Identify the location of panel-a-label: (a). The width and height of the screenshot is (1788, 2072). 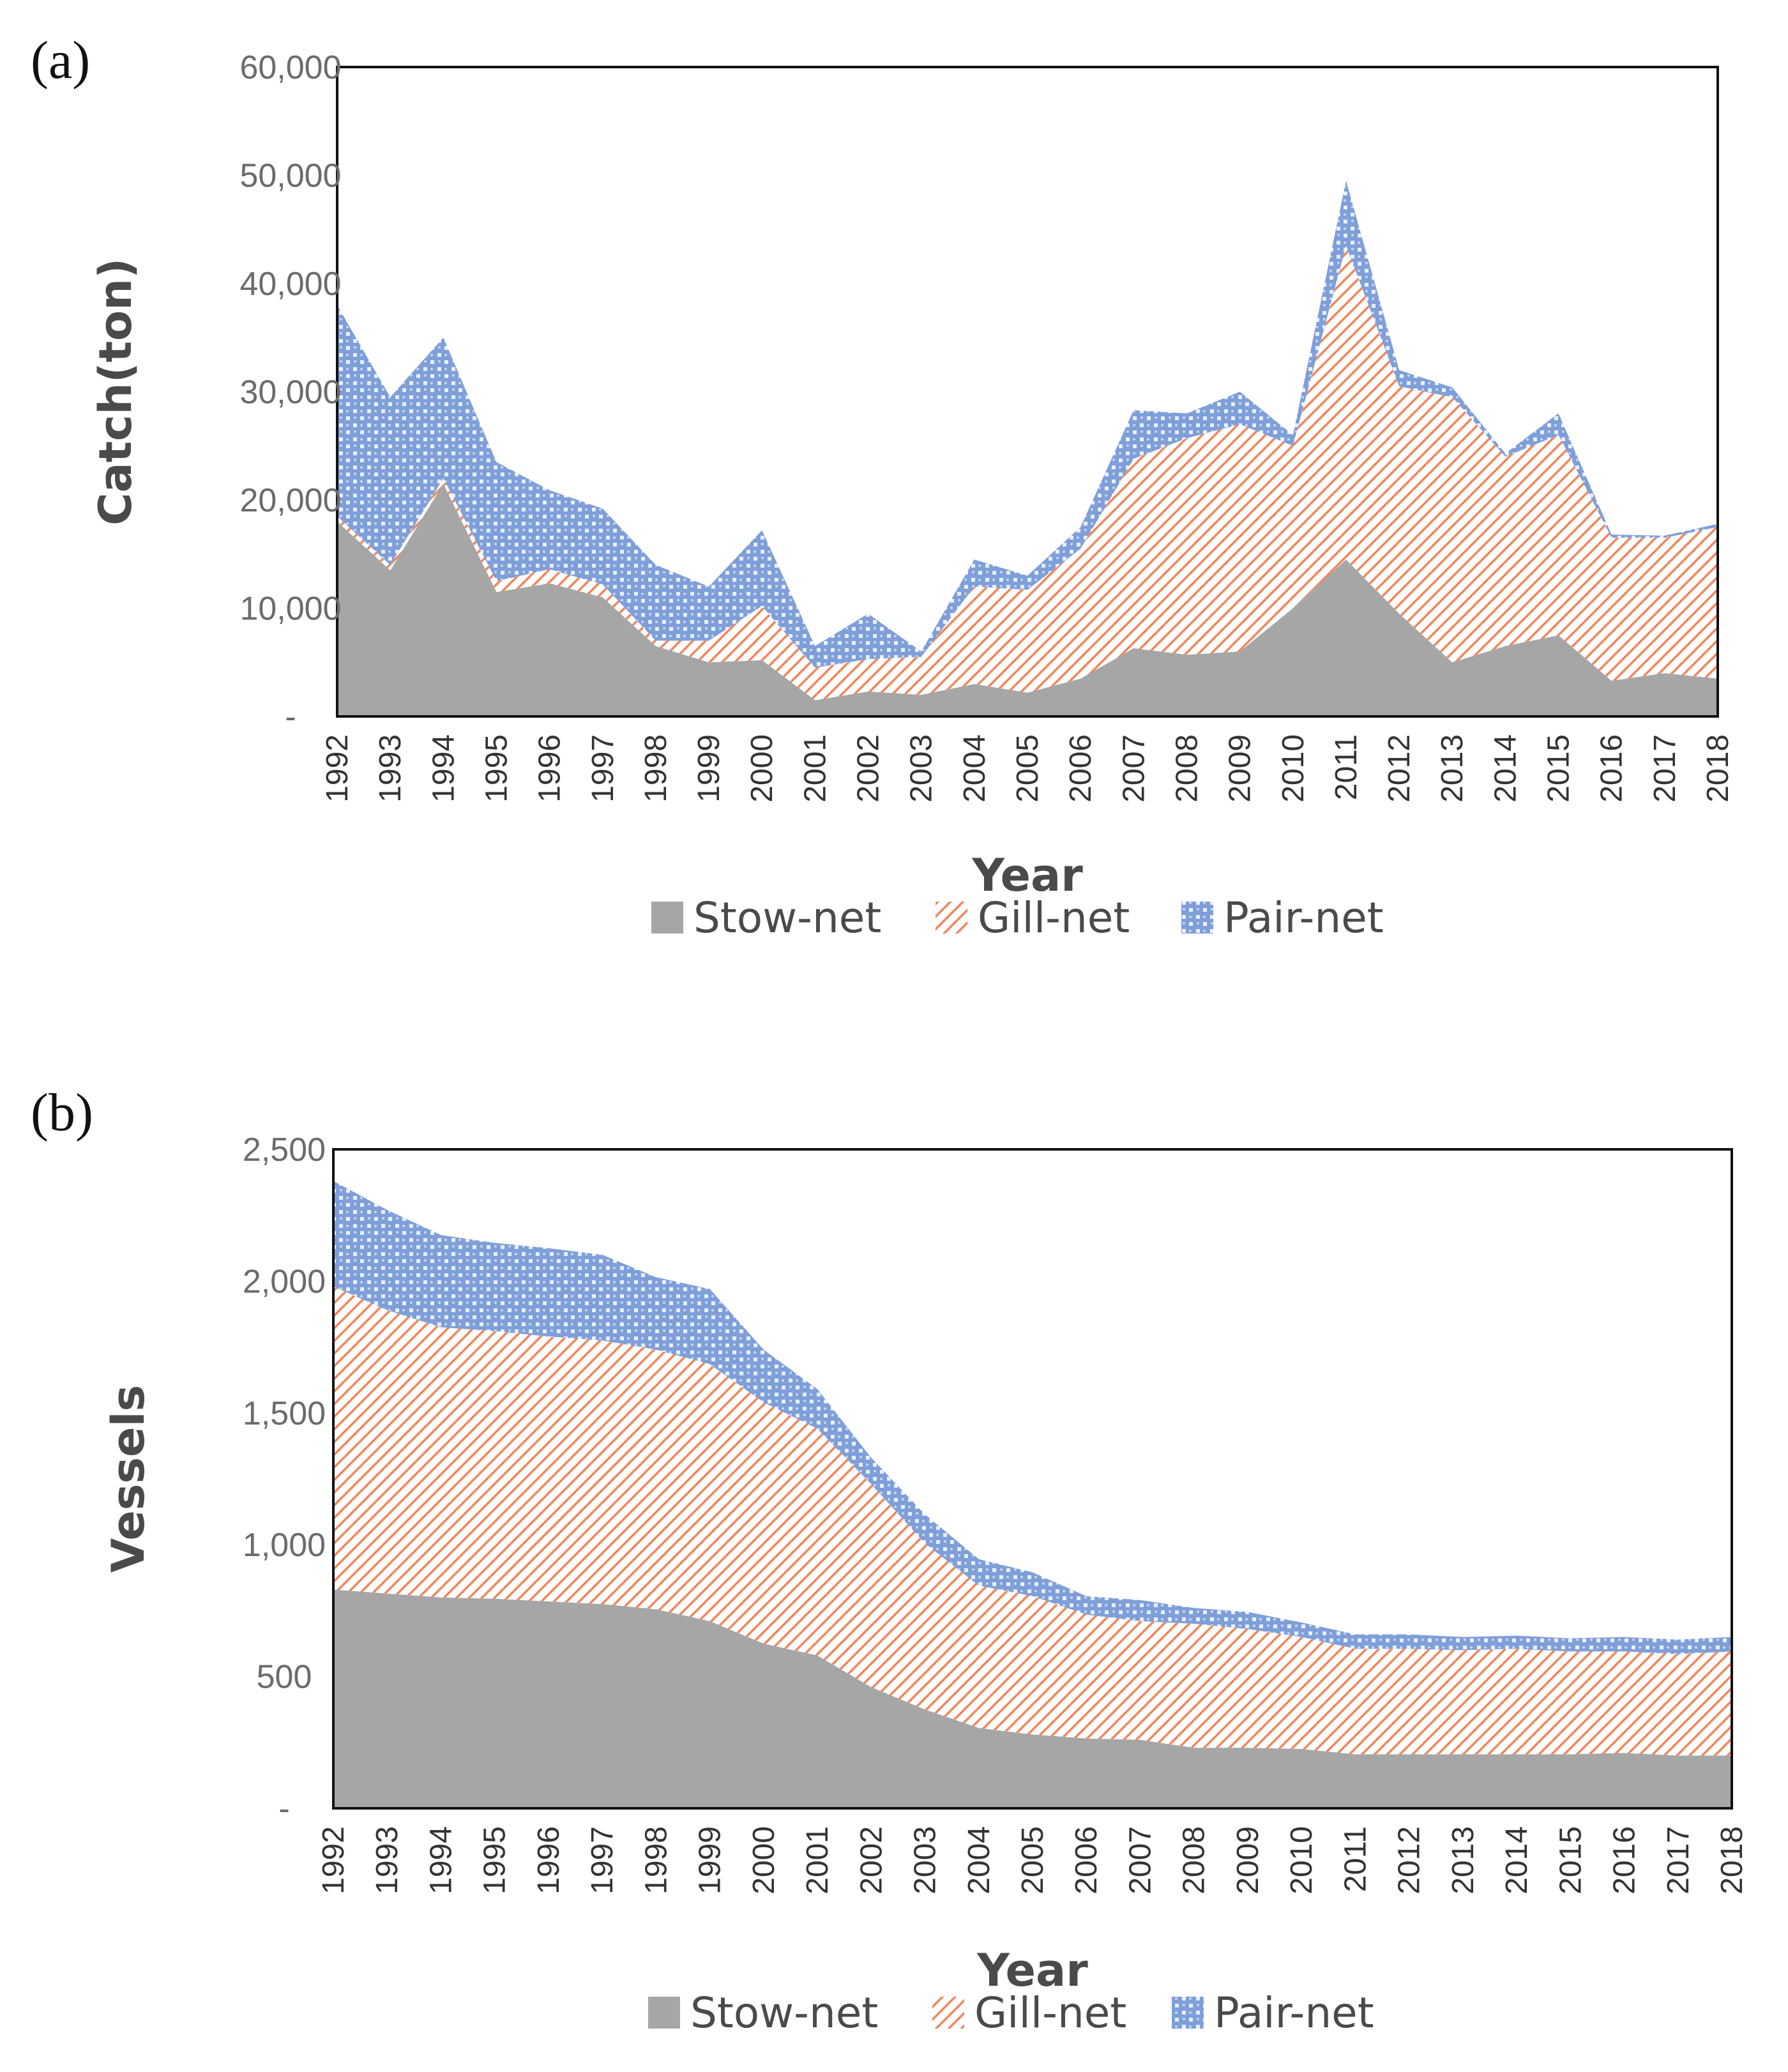
(61, 60).